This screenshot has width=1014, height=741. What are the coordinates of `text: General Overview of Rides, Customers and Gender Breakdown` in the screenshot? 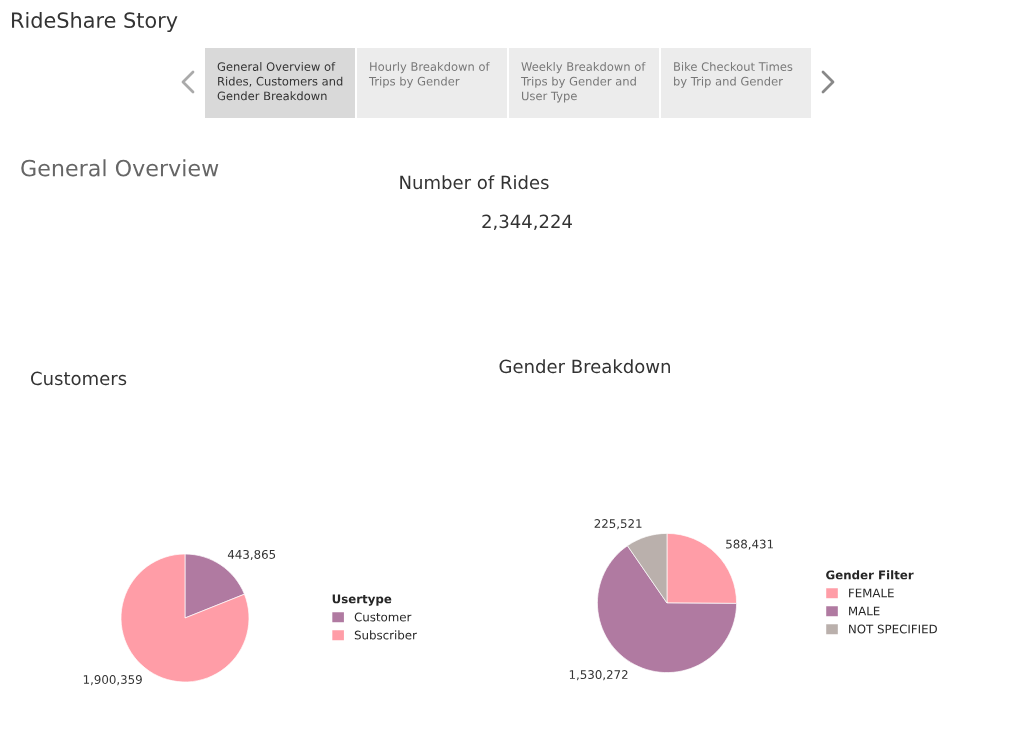 It's located at (280, 81).